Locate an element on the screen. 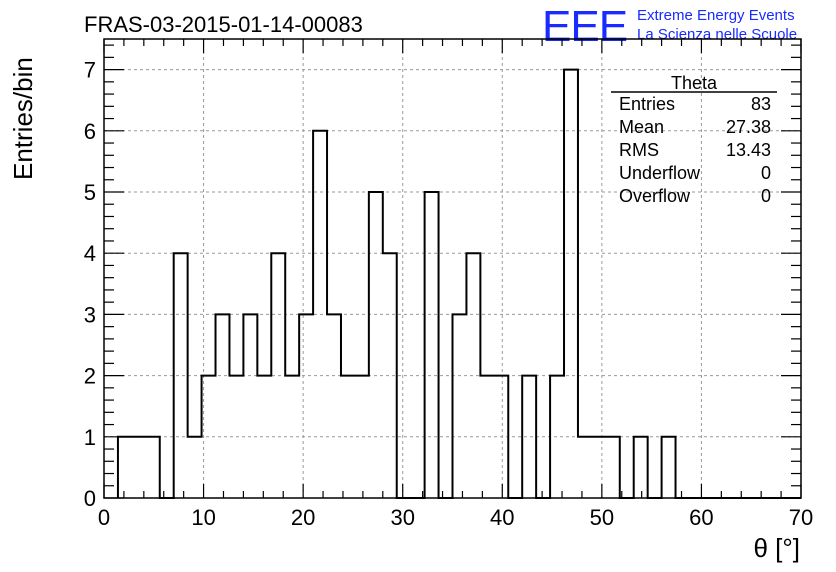 Image resolution: width=836 pixels, height=572 pixels. y-tick-label: 2 is located at coordinates (90, 376).